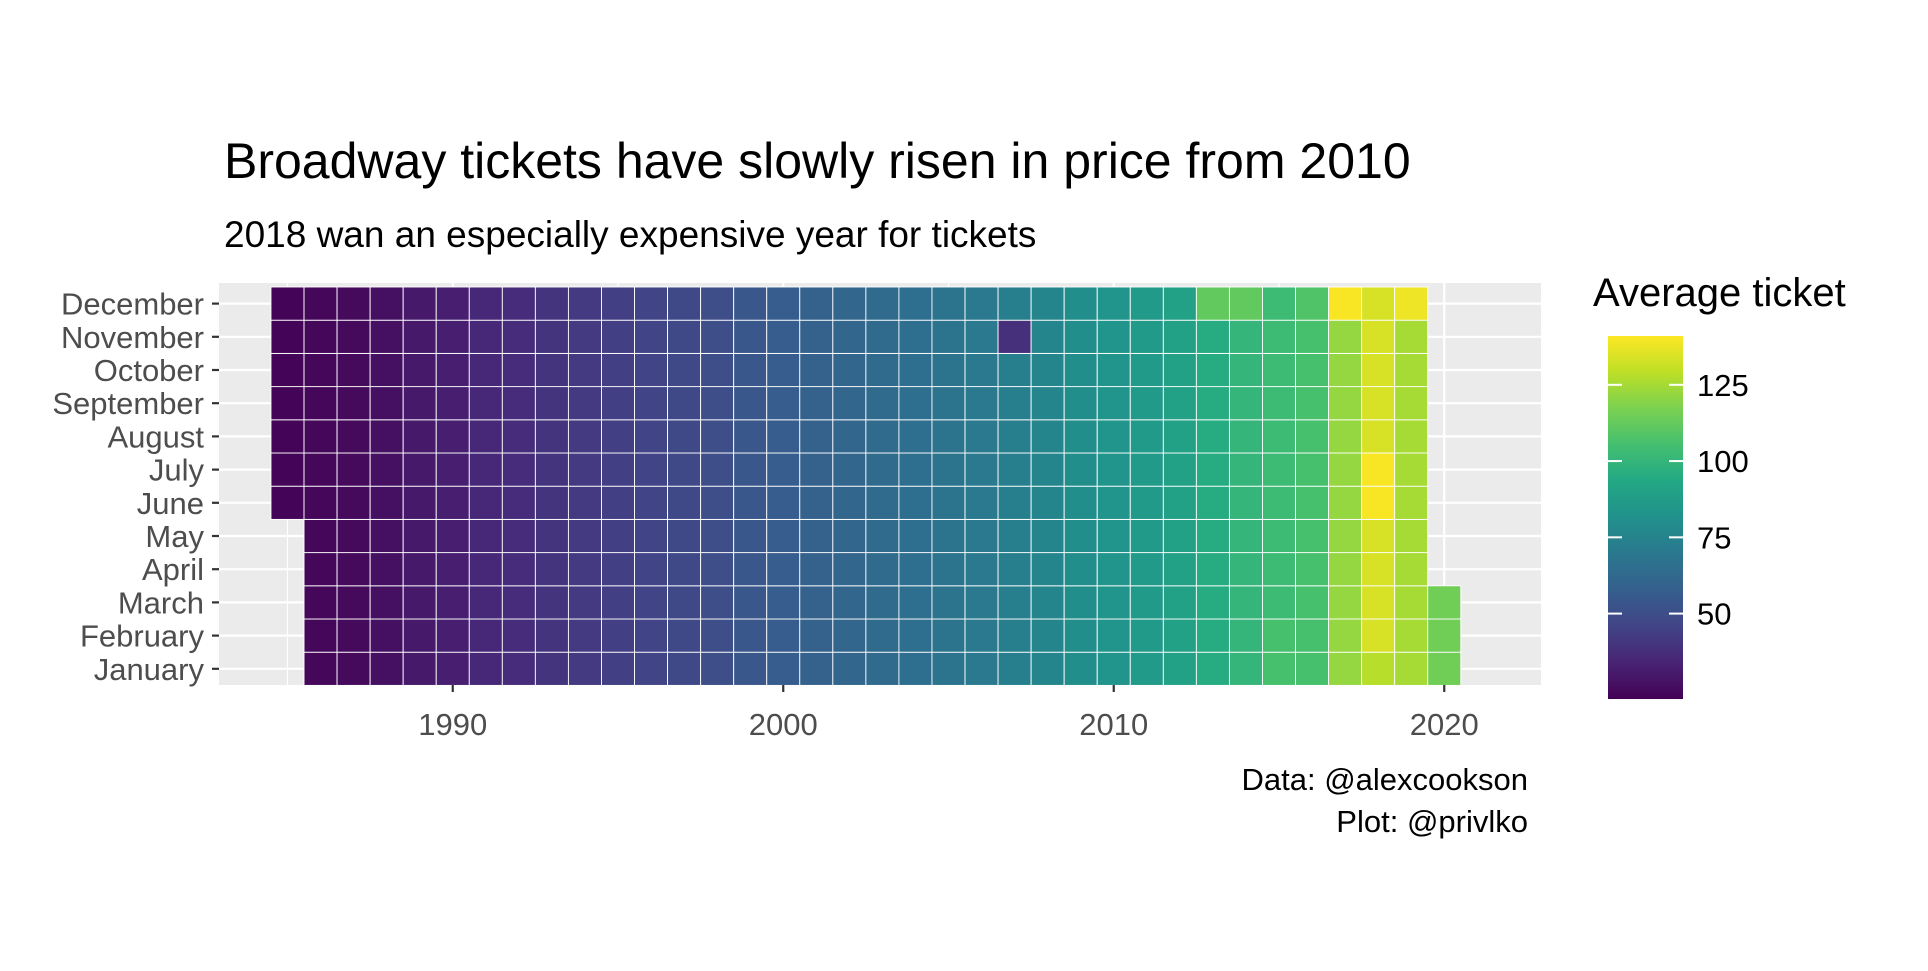 This screenshot has width=1928, height=971. Describe the element at coordinates (1645, 517) in the screenshot. I see `legend-colorbar` at that location.